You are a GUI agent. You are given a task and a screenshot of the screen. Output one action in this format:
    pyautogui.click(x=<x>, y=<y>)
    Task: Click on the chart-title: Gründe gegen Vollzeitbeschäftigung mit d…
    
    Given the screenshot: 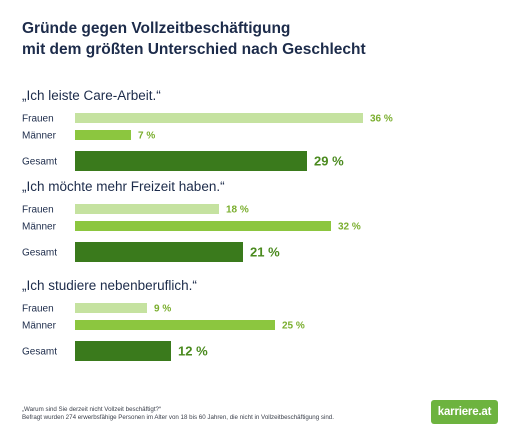 What is the action you would take?
    pyautogui.click(x=194, y=39)
    